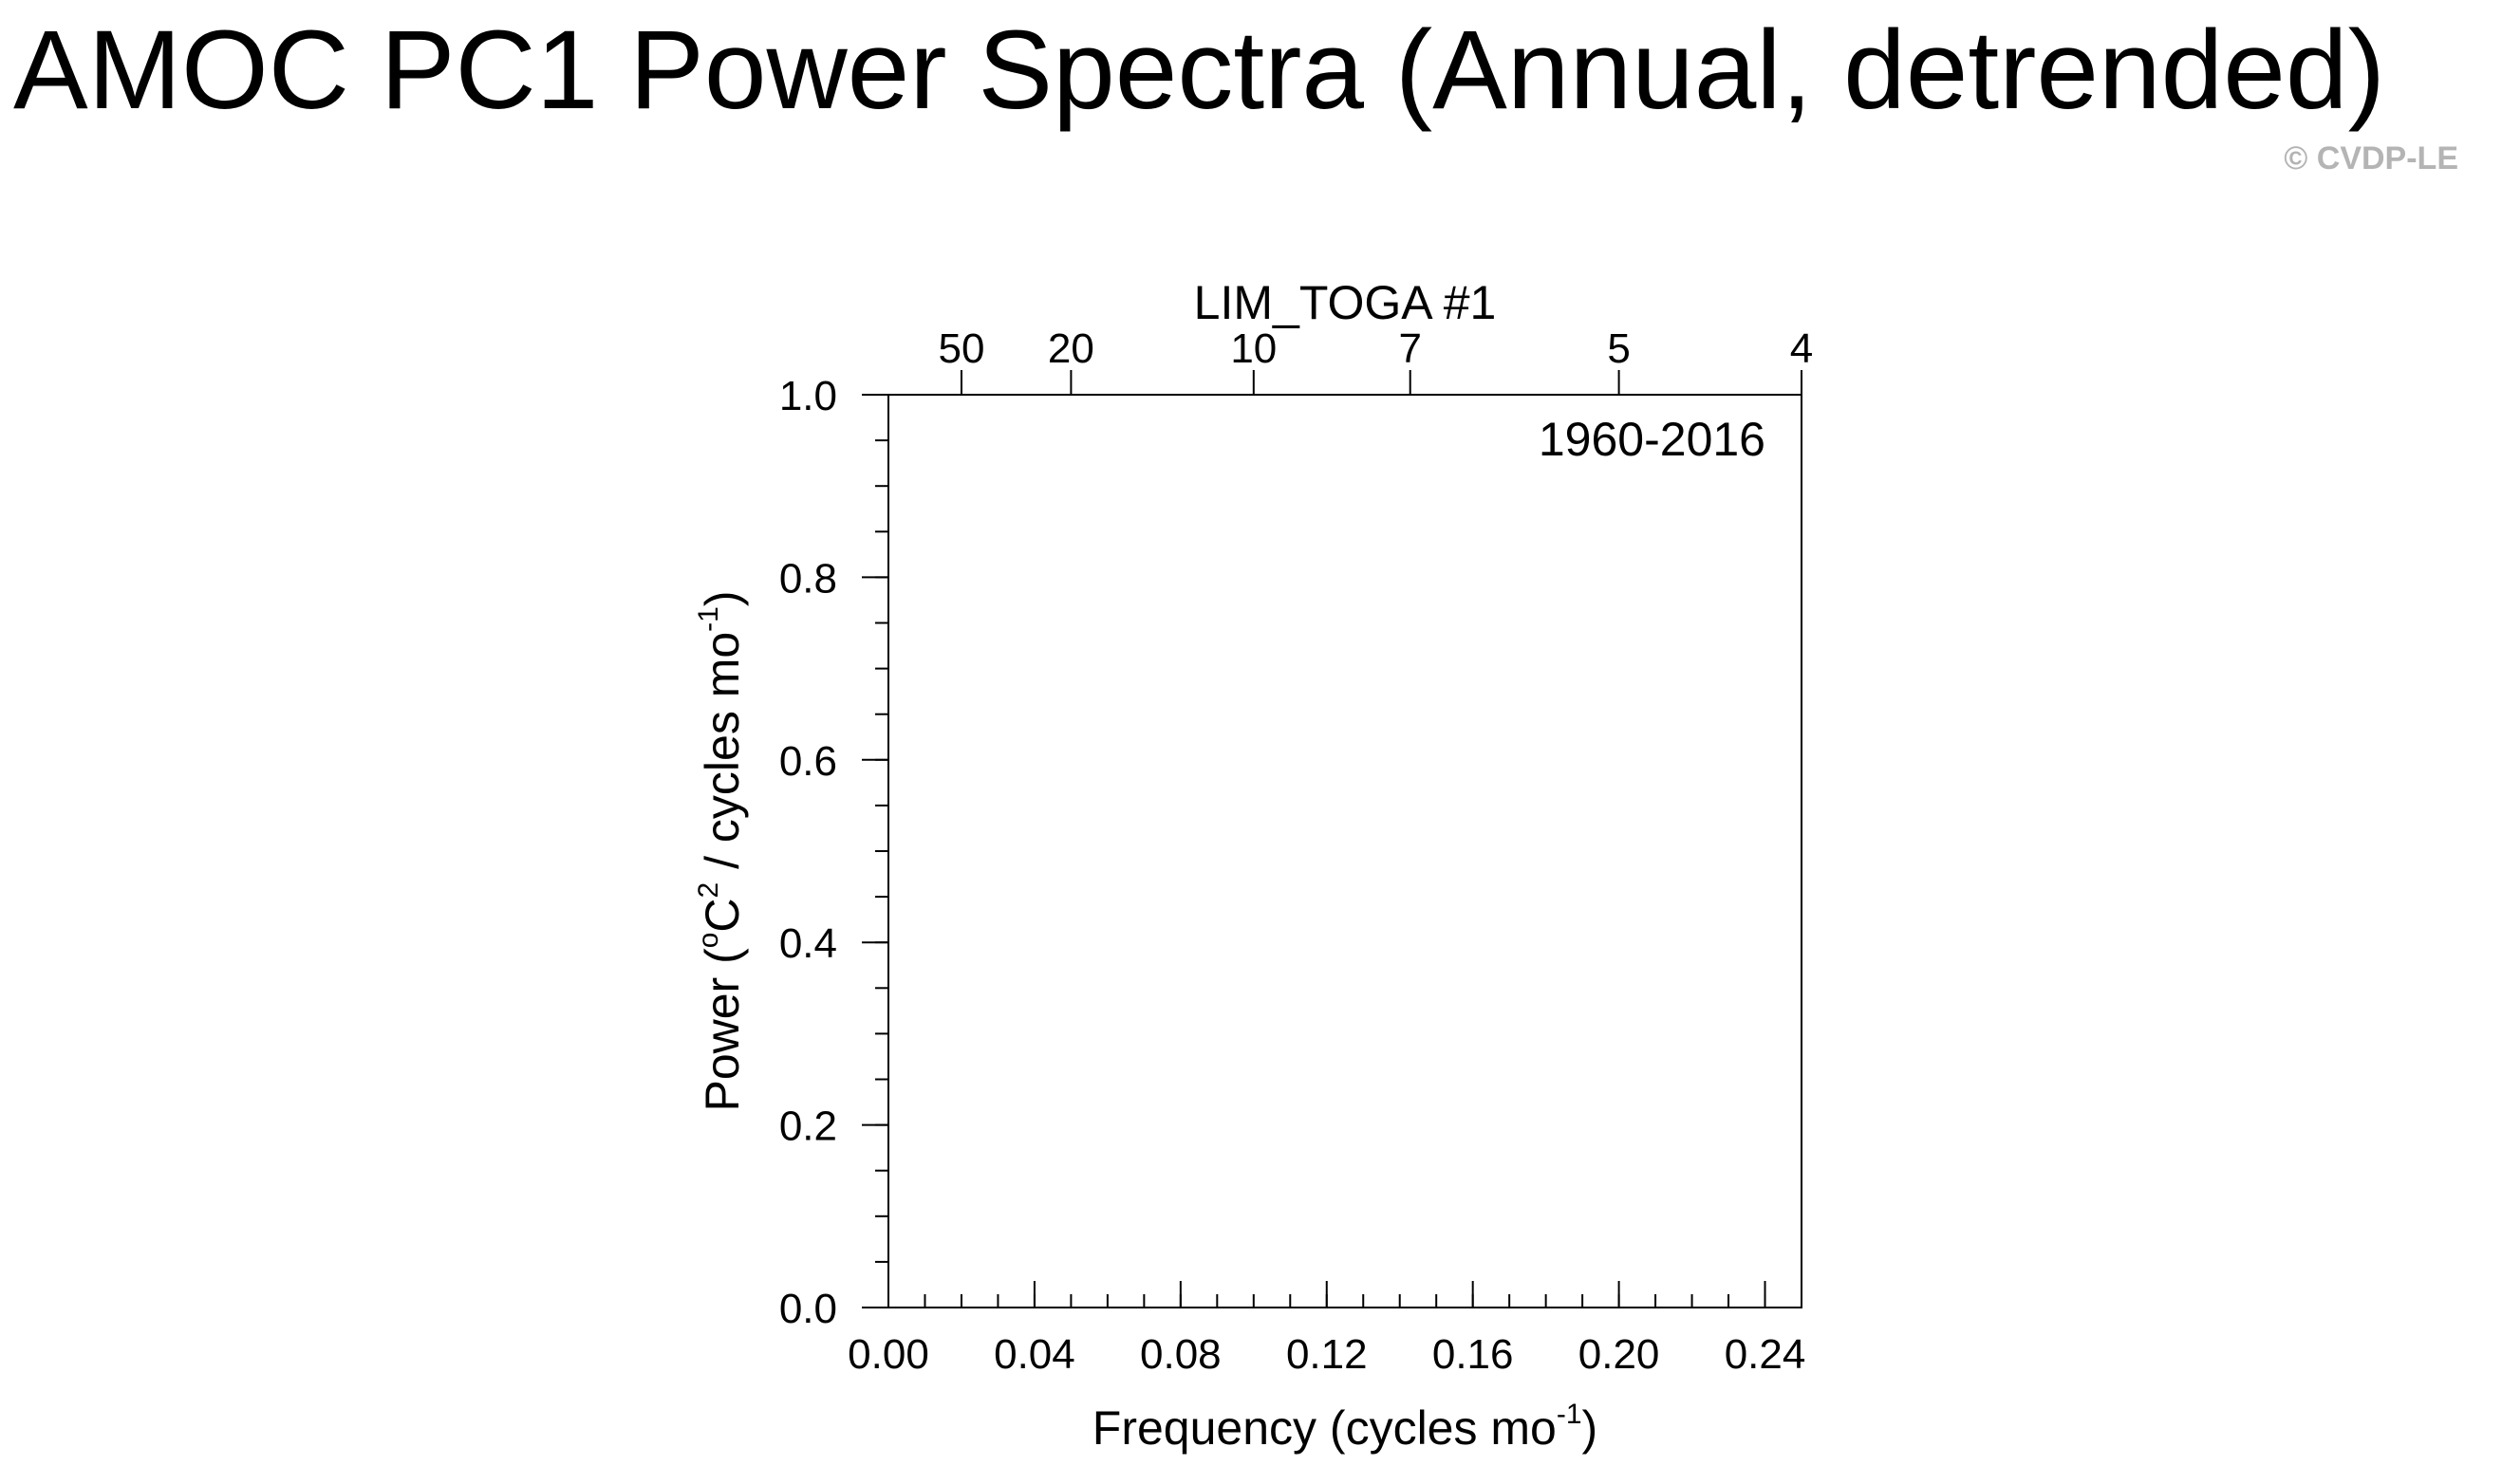 This screenshot has width=2502, height=1484. Describe the element at coordinates (1071, 348) in the screenshot. I see `top-period-label: 20` at that location.